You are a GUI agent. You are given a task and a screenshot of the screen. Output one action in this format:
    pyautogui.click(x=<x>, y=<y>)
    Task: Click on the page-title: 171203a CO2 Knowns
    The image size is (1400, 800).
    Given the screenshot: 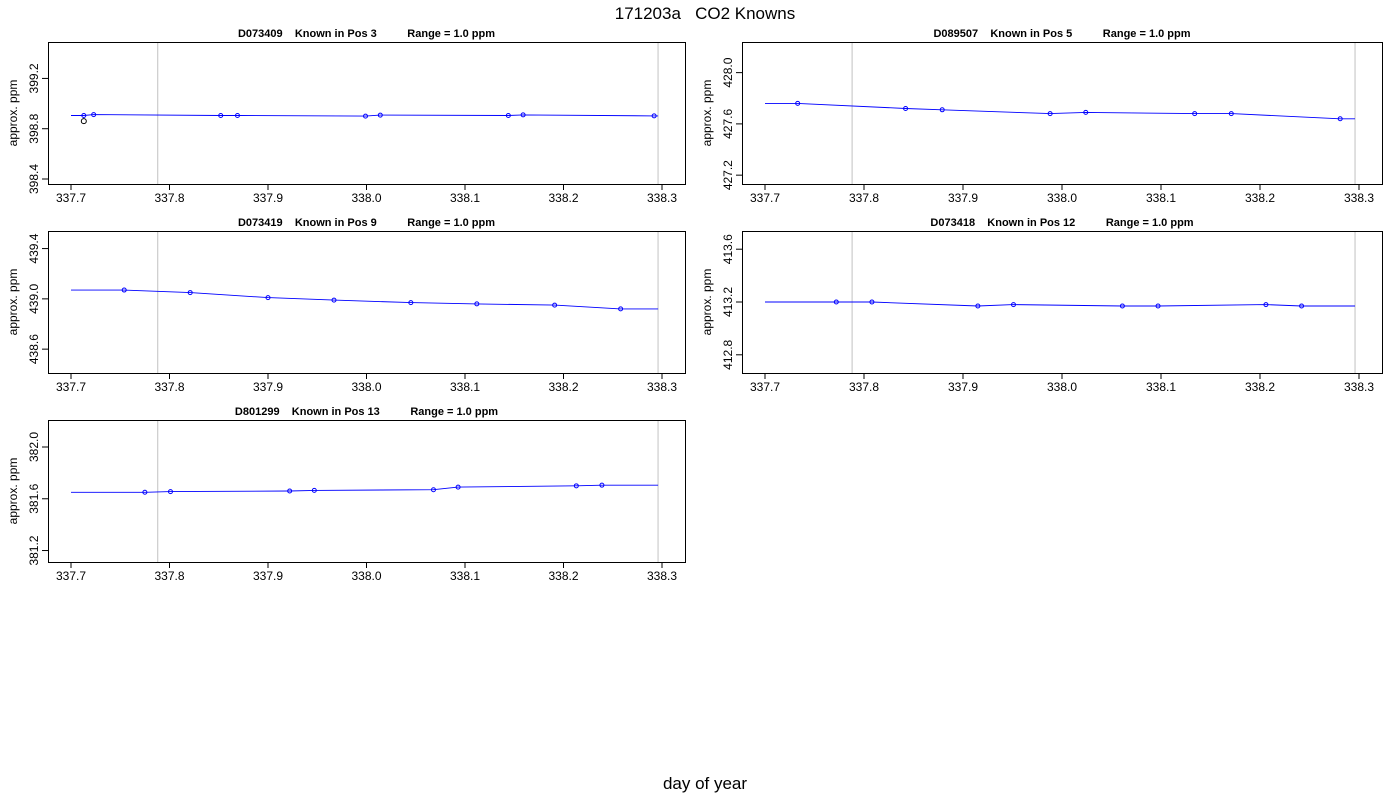 What is the action you would take?
    pyautogui.click(x=705, y=13)
    